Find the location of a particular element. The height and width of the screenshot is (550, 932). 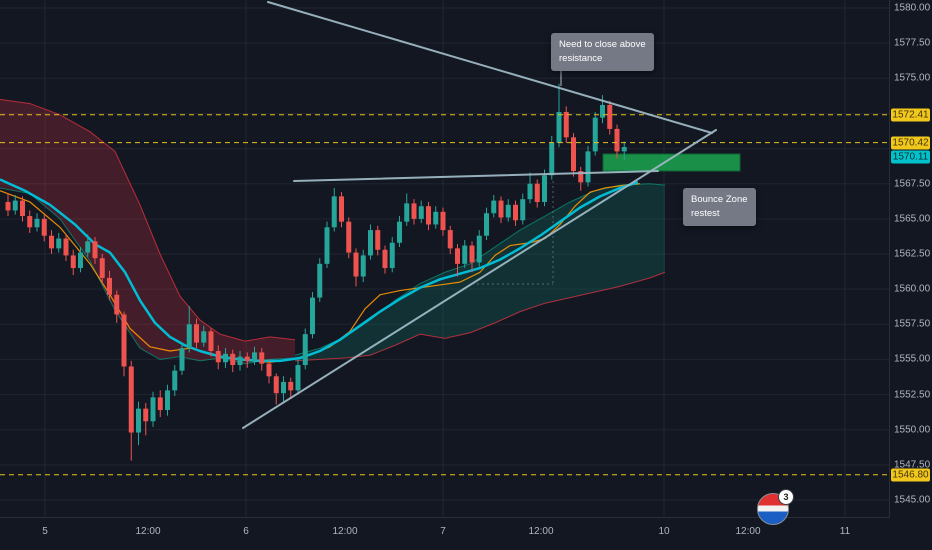

ichimoku-cloud-bearish-top-edge is located at coordinates (148, 220).